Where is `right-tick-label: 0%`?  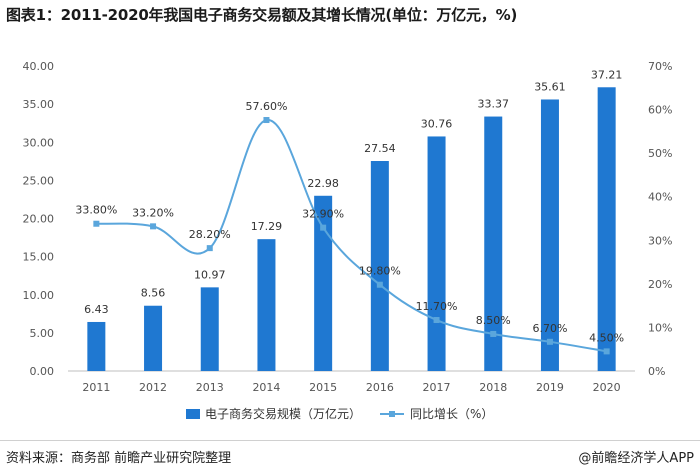 right-tick-label: 0% is located at coordinates (656, 371).